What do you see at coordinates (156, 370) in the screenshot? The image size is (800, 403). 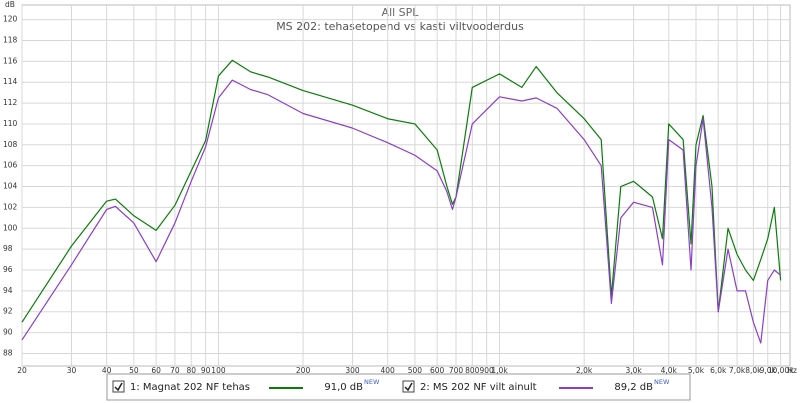 I see `x-tick-label: 60` at bounding box center [156, 370].